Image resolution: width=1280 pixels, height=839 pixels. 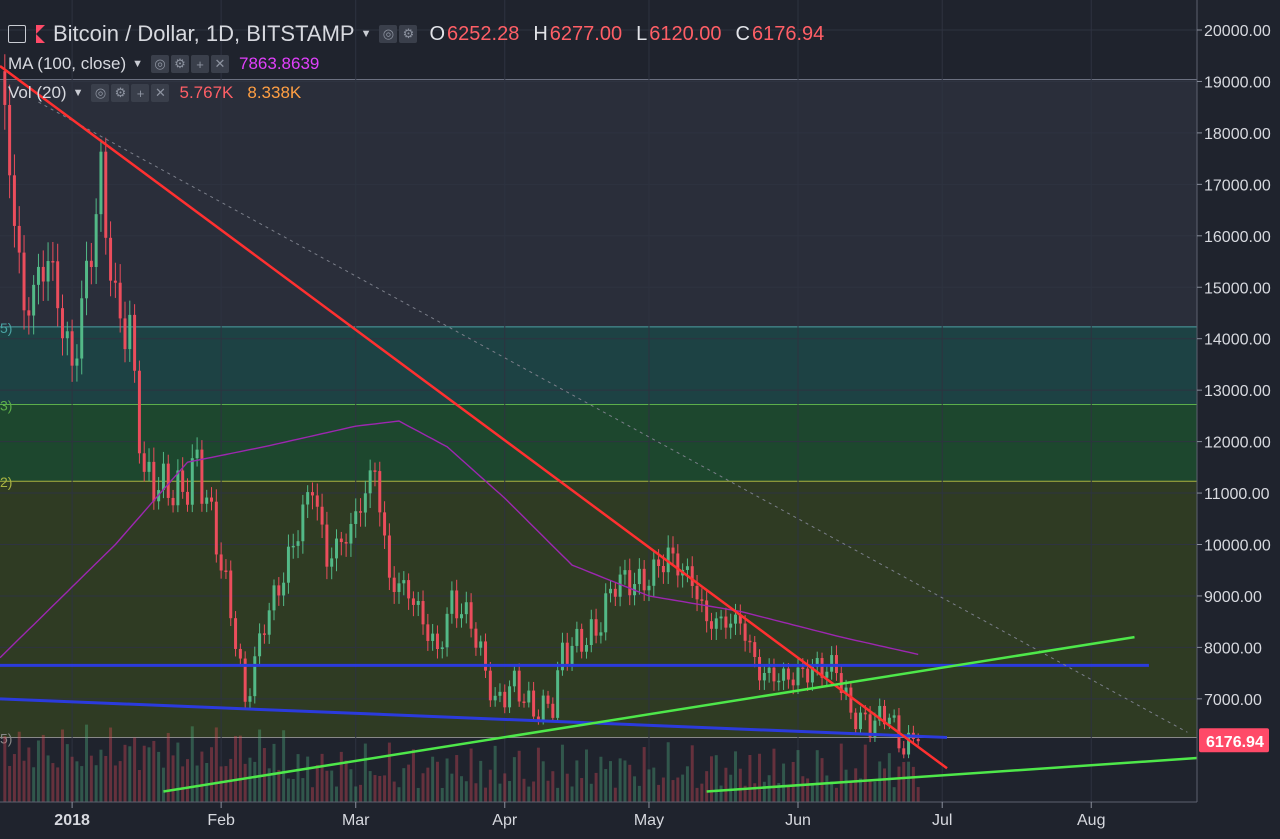 I want to click on last-price-label: 6176.94, so click(x=1235, y=742).